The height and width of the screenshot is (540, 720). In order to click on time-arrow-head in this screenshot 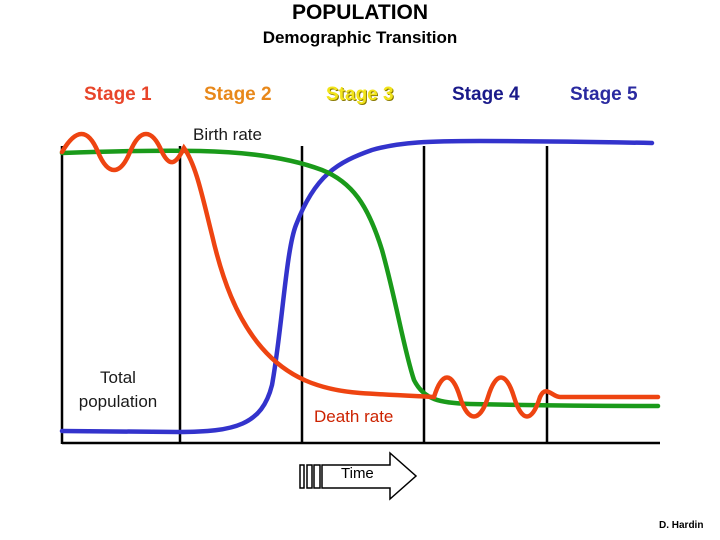, I will do `click(369, 476)`.